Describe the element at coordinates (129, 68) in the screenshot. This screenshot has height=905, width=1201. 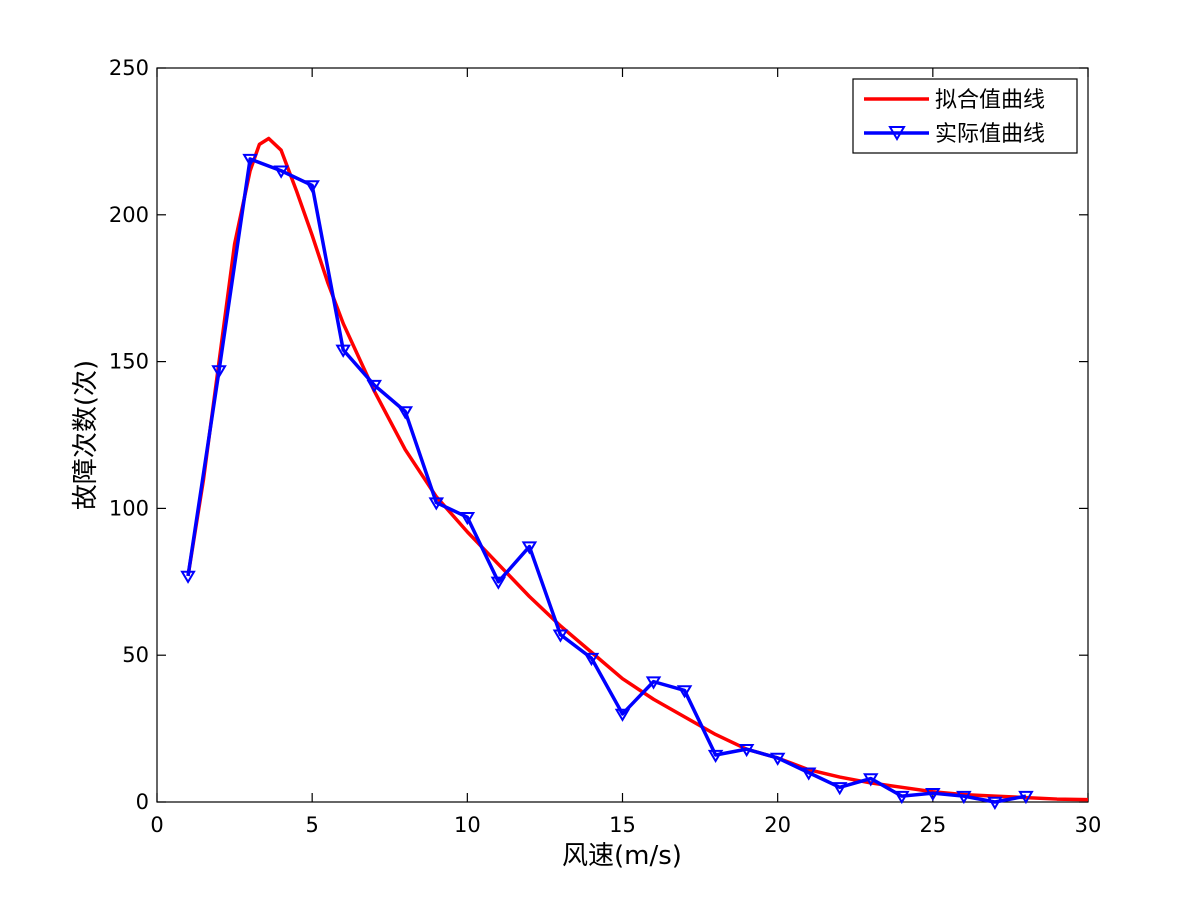
I see `y-tick-label: 250` at that location.